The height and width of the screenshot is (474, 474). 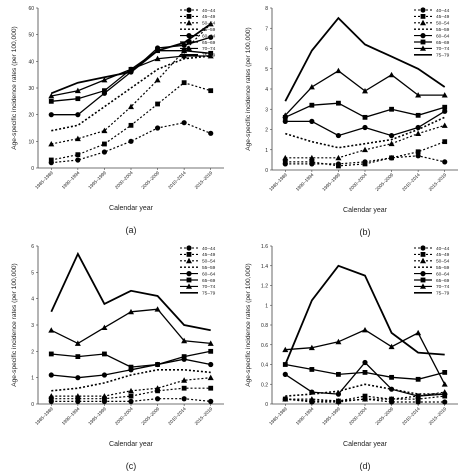 What do you see at coordinates (264, 267) in the screenshot?
I see `y-tick-label: 1.4` at bounding box center [264, 267].